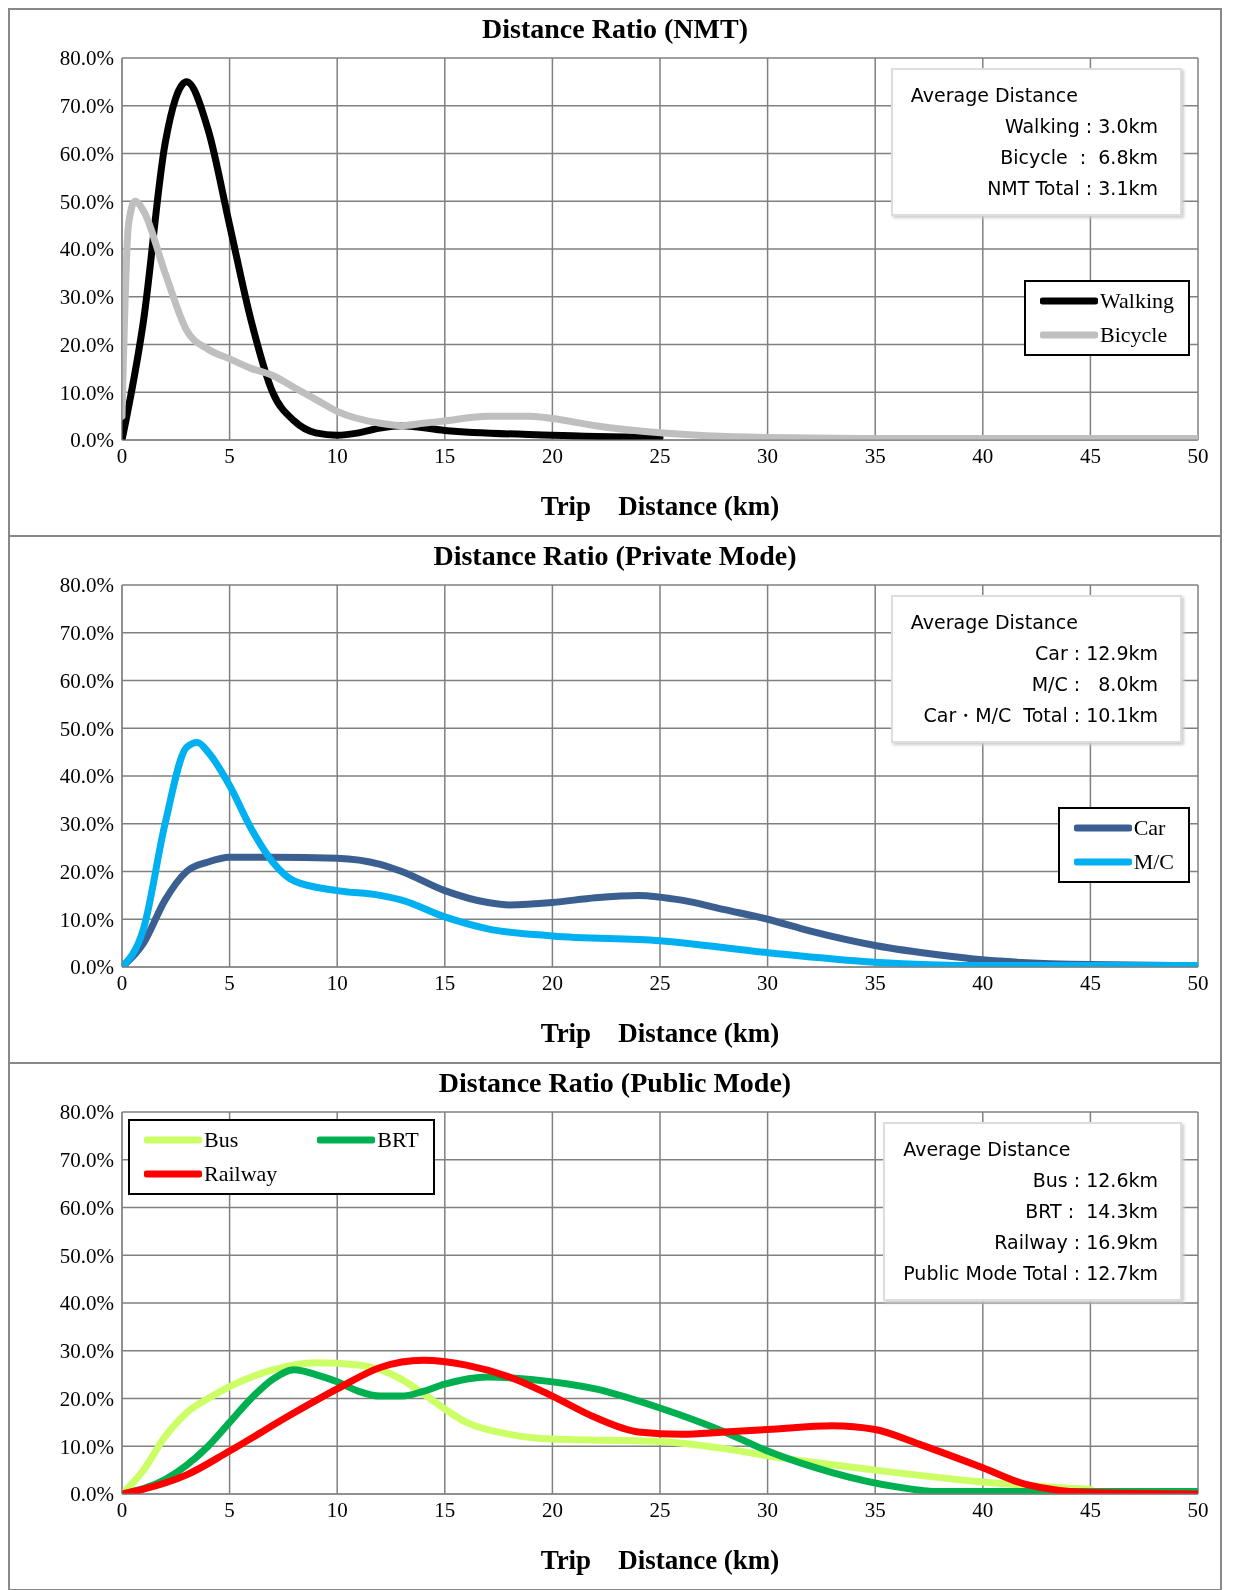  Describe the element at coordinates (1153, 862) in the screenshot. I see `legend-label: M/C` at that location.